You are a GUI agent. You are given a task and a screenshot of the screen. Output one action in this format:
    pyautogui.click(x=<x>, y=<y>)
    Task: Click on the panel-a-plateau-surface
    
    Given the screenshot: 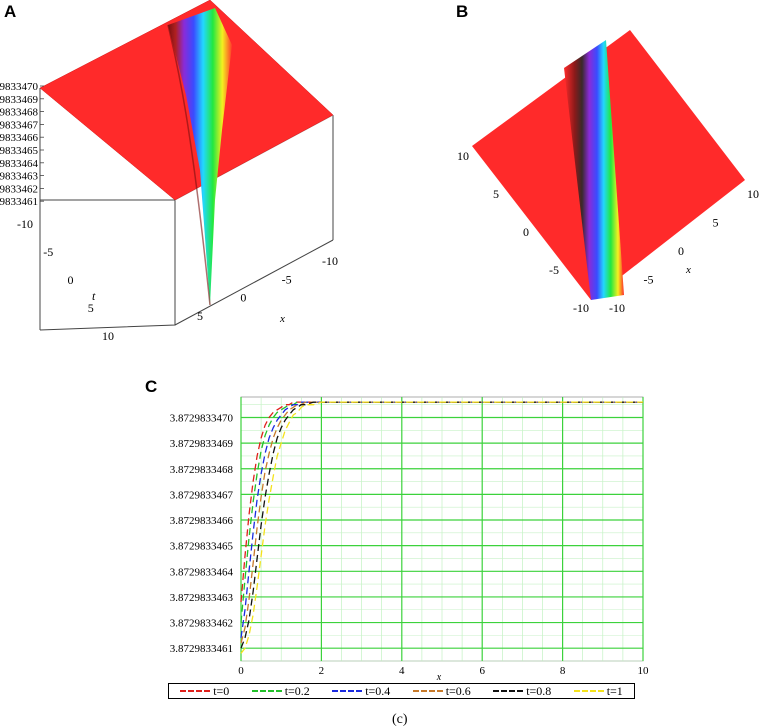 What is the action you would take?
    pyautogui.click(x=186, y=100)
    